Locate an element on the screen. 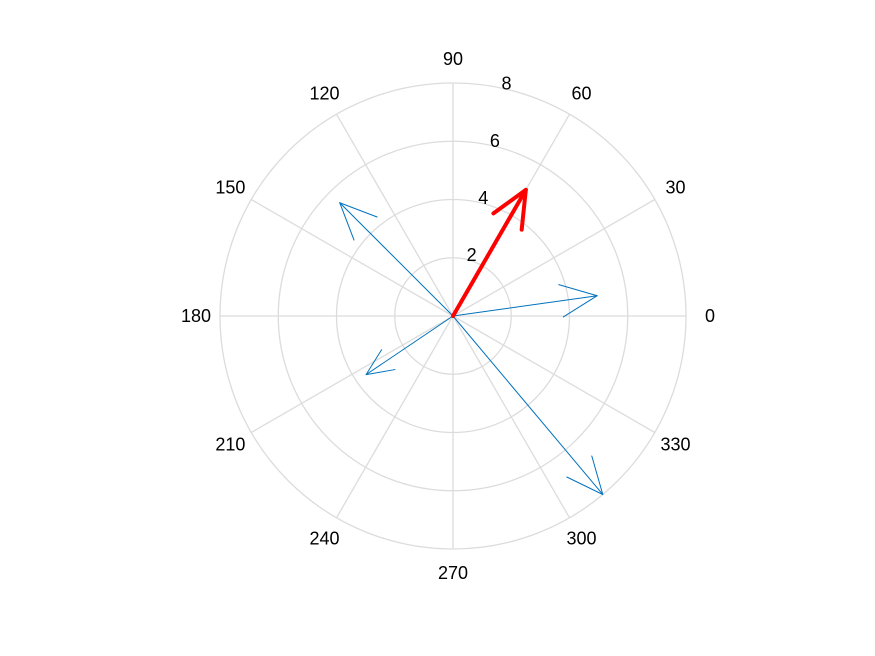 The image size is (875, 656). vector-series is located at coordinates (471, 341).